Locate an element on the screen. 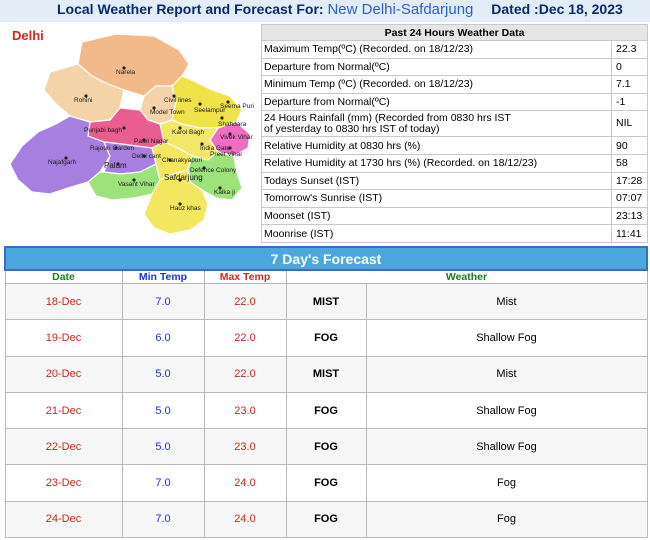 The width and height of the screenshot is (650, 540). map-title: Delhi is located at coordinates (28, 35).